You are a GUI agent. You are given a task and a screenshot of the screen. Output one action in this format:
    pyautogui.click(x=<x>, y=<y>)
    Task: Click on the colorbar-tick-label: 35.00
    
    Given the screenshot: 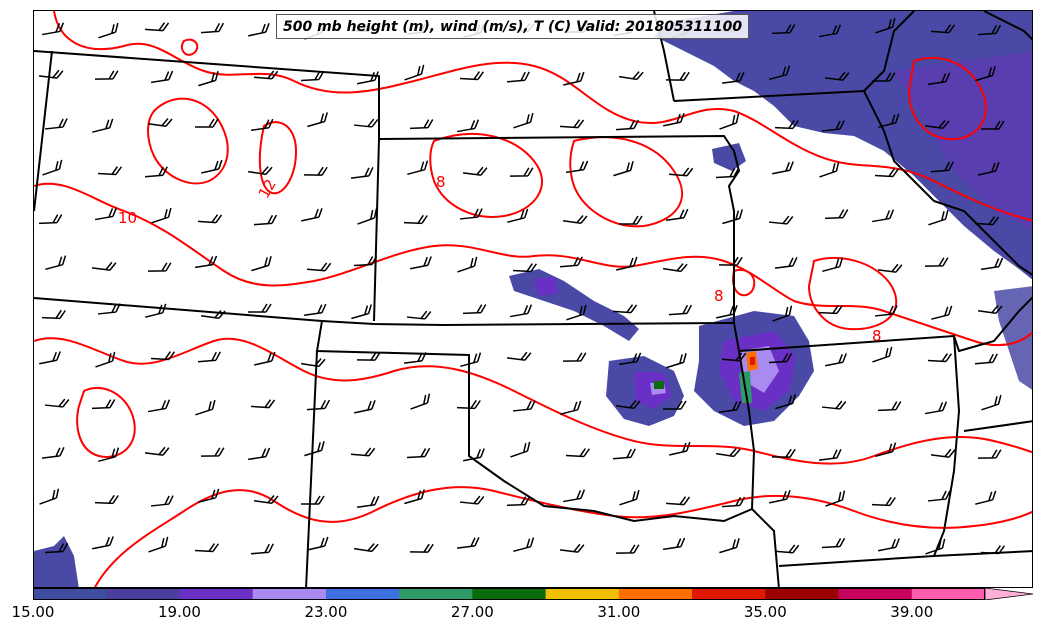 What is the action you would take?
    pyautogui.click(x=765, y=612)
    